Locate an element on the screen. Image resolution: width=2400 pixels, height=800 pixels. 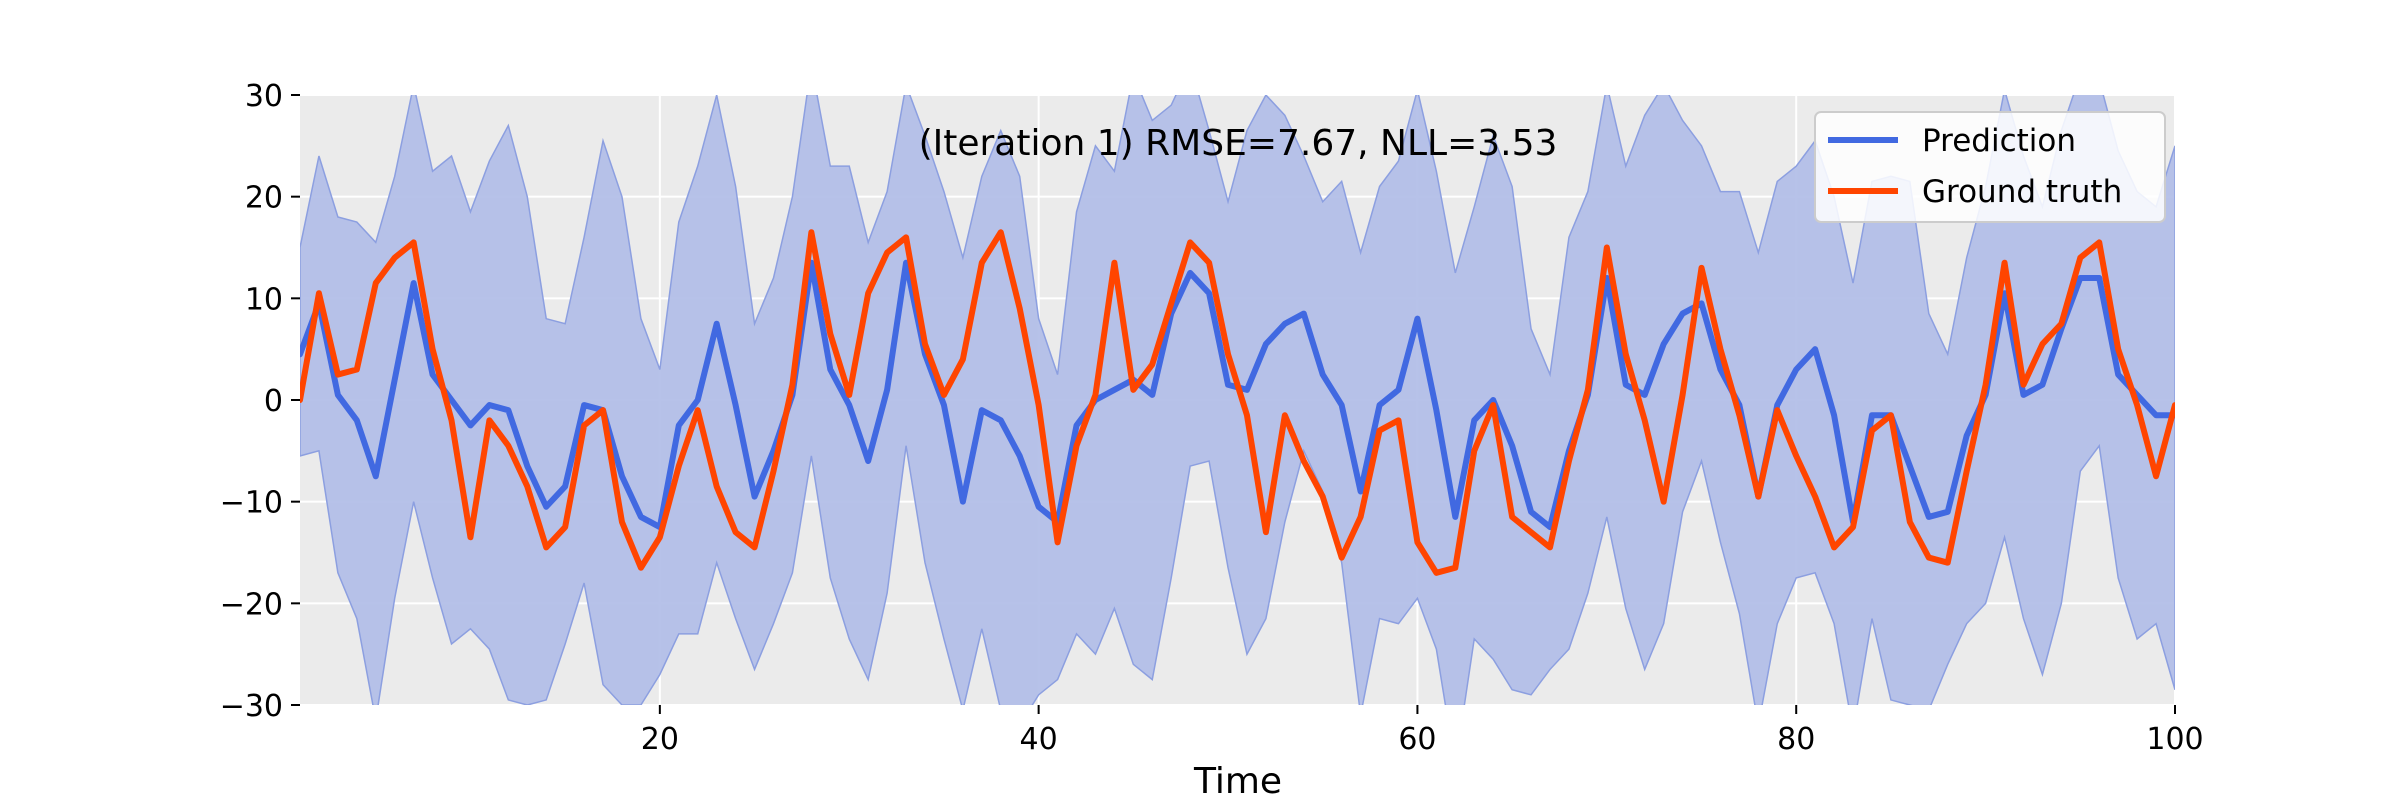
x-tick-label: 20 is located at coordinates (660, 739).